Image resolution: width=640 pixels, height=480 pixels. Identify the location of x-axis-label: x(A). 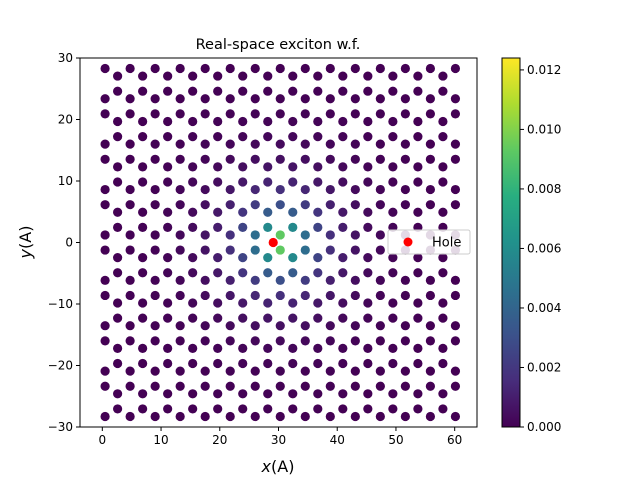
(278, 466).